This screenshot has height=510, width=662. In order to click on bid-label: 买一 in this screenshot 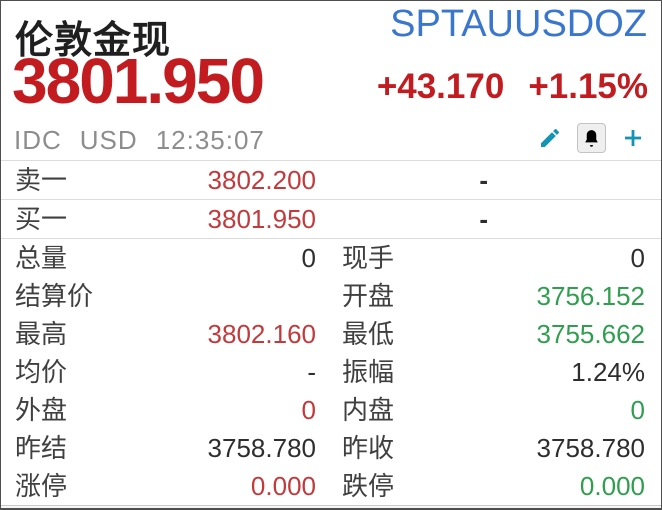, I will do `click(41, 219)`.